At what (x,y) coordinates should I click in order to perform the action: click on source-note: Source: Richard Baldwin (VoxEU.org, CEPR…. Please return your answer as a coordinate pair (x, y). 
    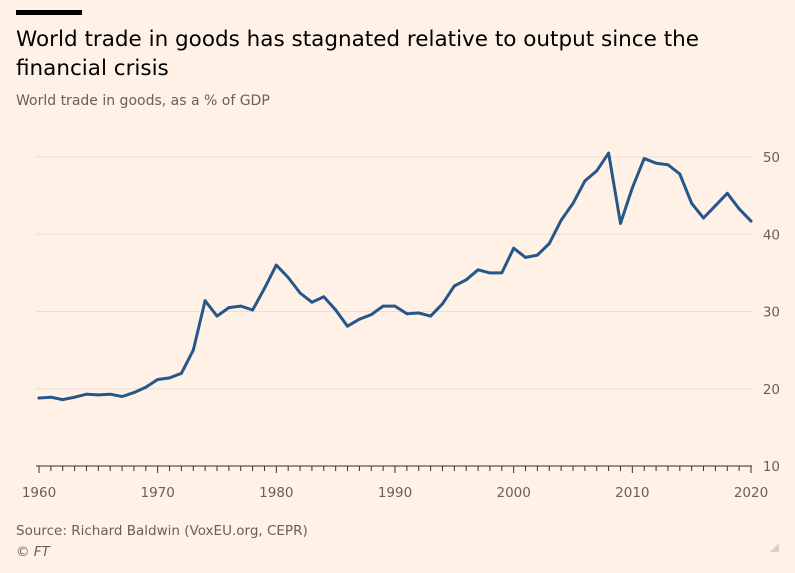
    Looking at the image, I should click on (162, 531).